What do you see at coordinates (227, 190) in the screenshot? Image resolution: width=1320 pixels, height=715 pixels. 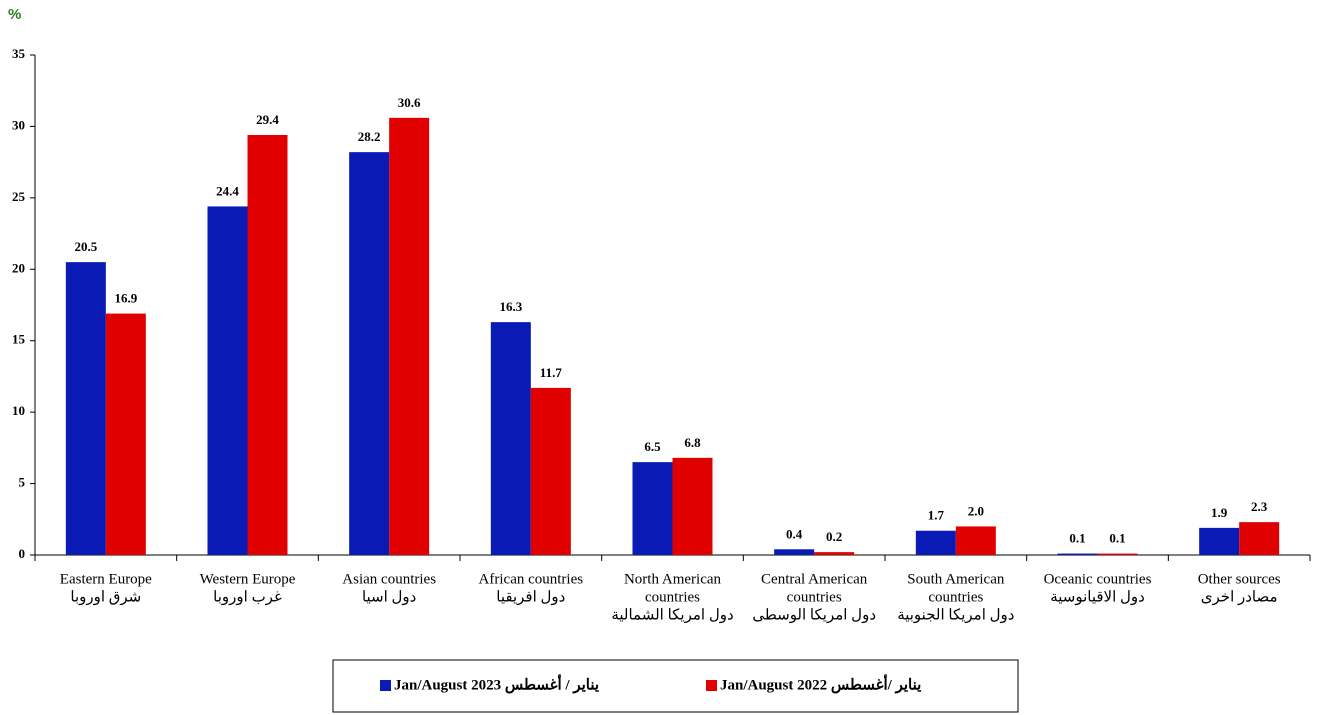 I see `data-label: 24.4` at bounding box center [227, 190].